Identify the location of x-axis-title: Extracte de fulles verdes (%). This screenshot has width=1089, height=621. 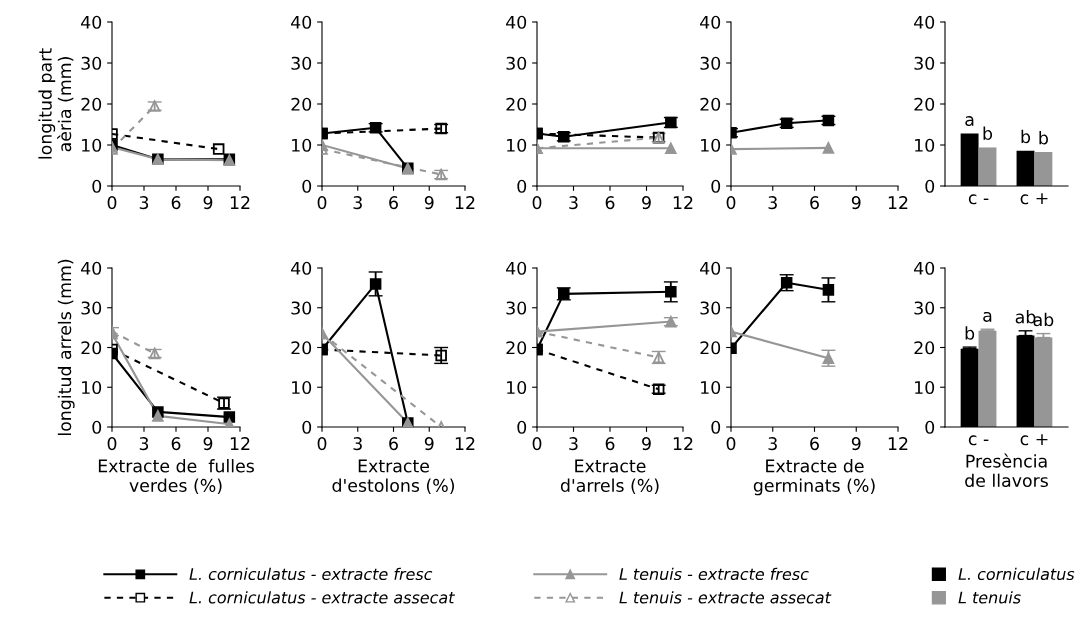
(176, 476).